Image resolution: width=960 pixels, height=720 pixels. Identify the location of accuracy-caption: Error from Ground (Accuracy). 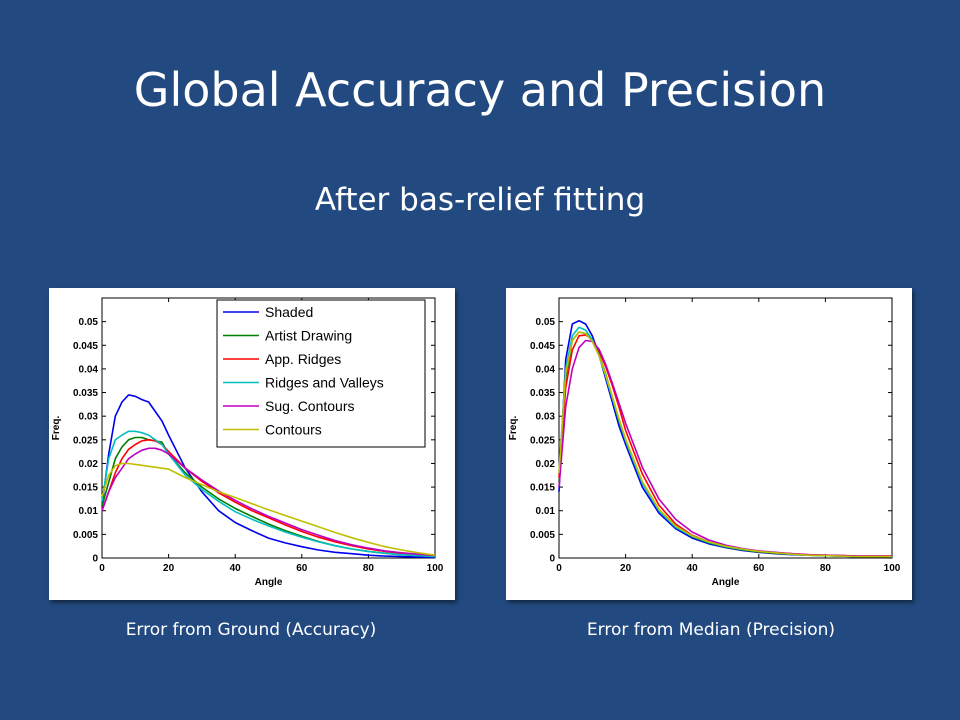
(251, 630).